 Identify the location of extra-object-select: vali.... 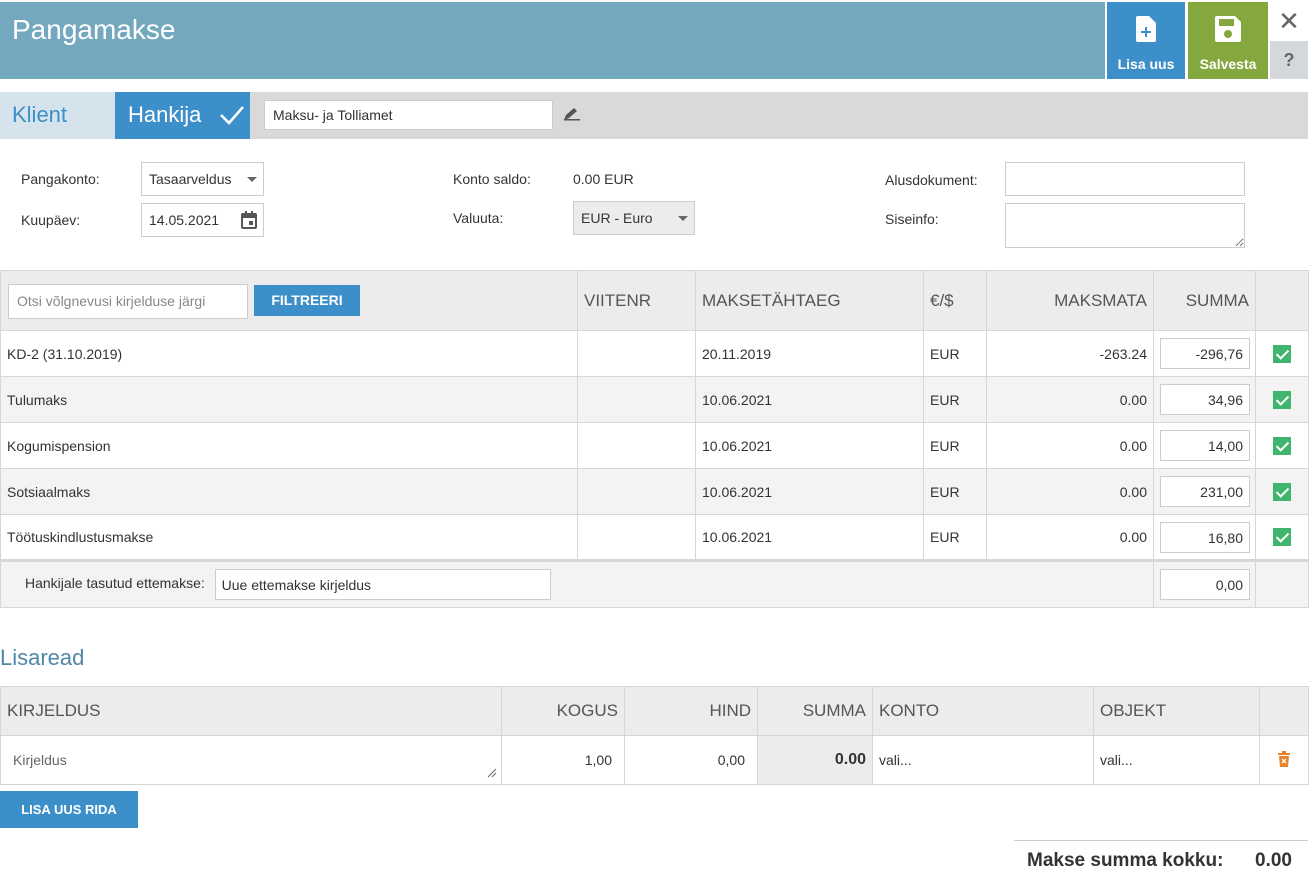
(1176, 760).